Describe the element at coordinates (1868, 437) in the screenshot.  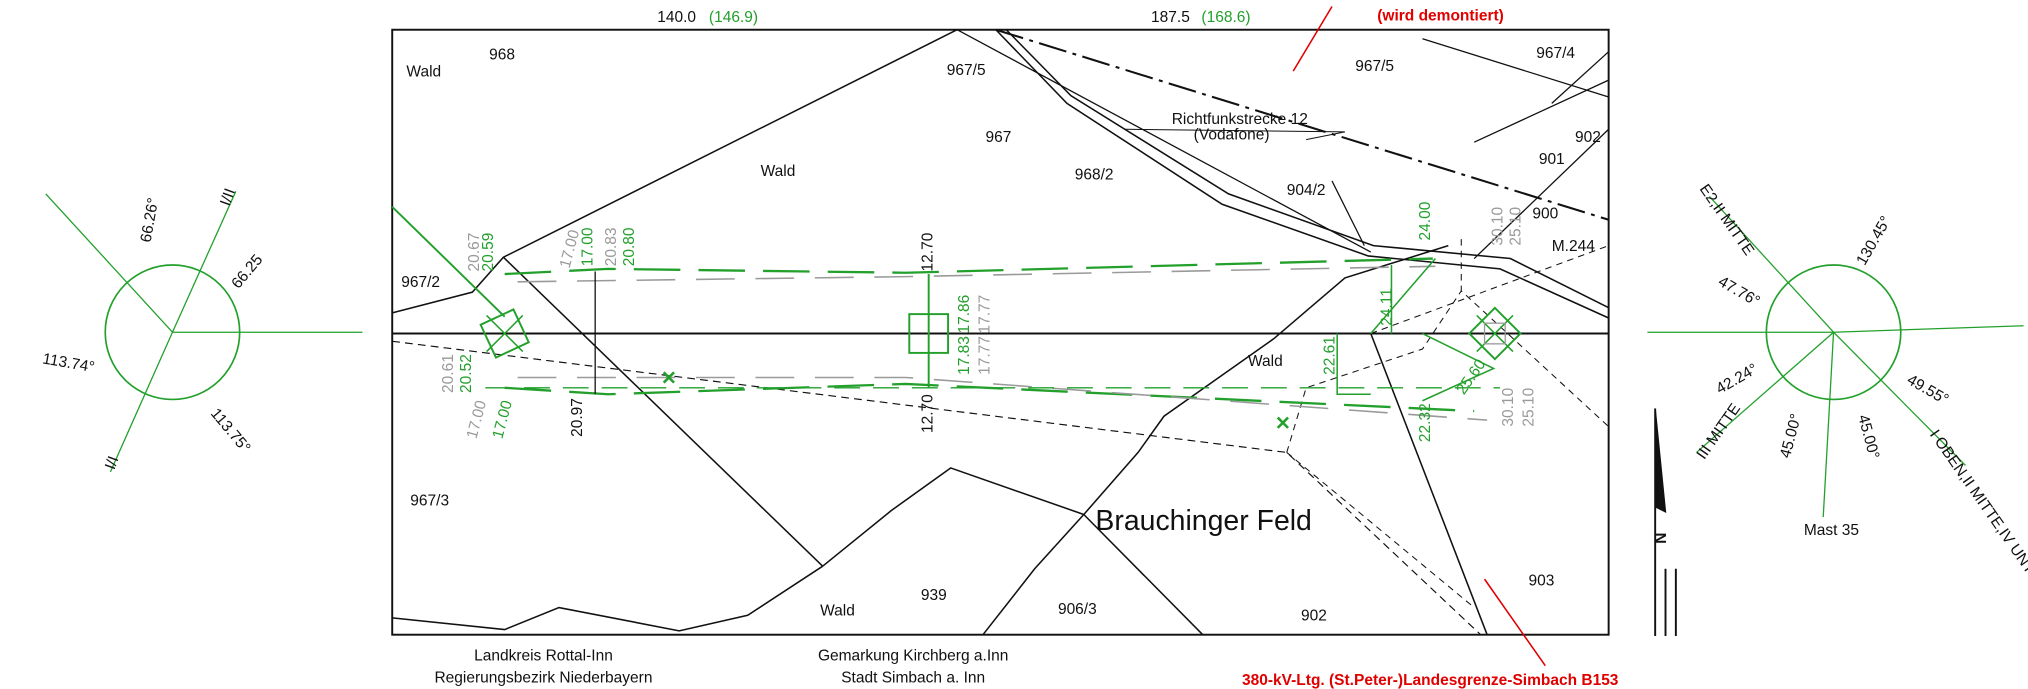
I see `angle-label: 45.00°` at that location.